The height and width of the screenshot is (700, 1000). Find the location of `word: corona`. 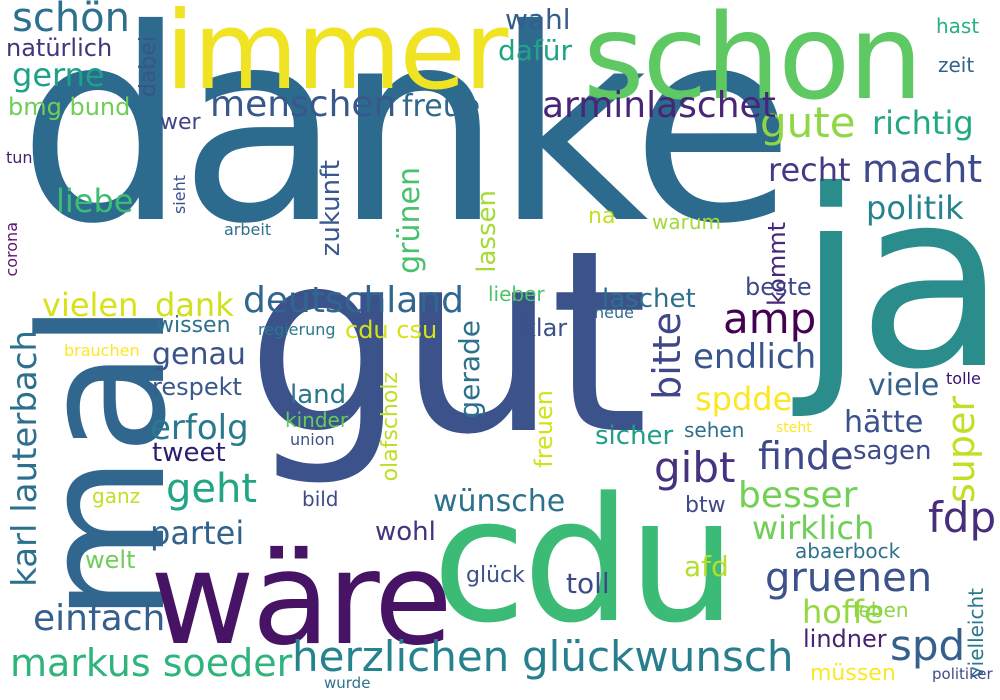

word: corona is located at coordinates (11, 249).